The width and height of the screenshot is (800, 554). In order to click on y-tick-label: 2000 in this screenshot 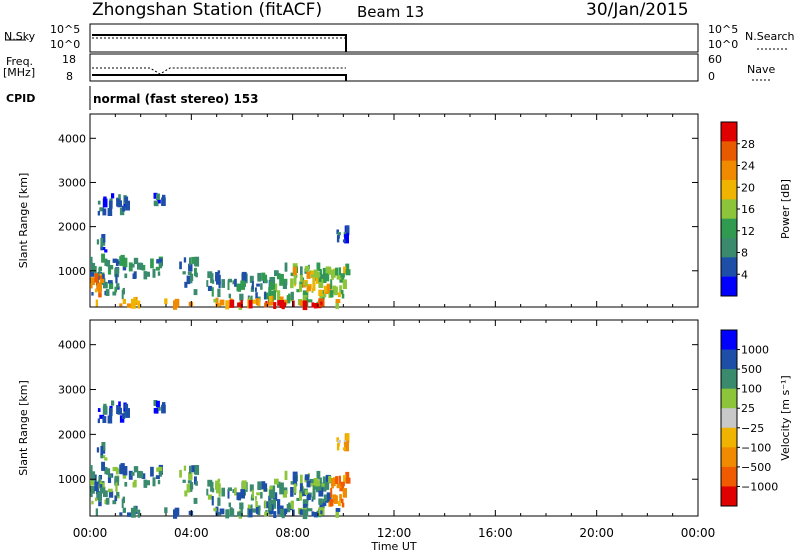, I will do `click(72, 434)`.